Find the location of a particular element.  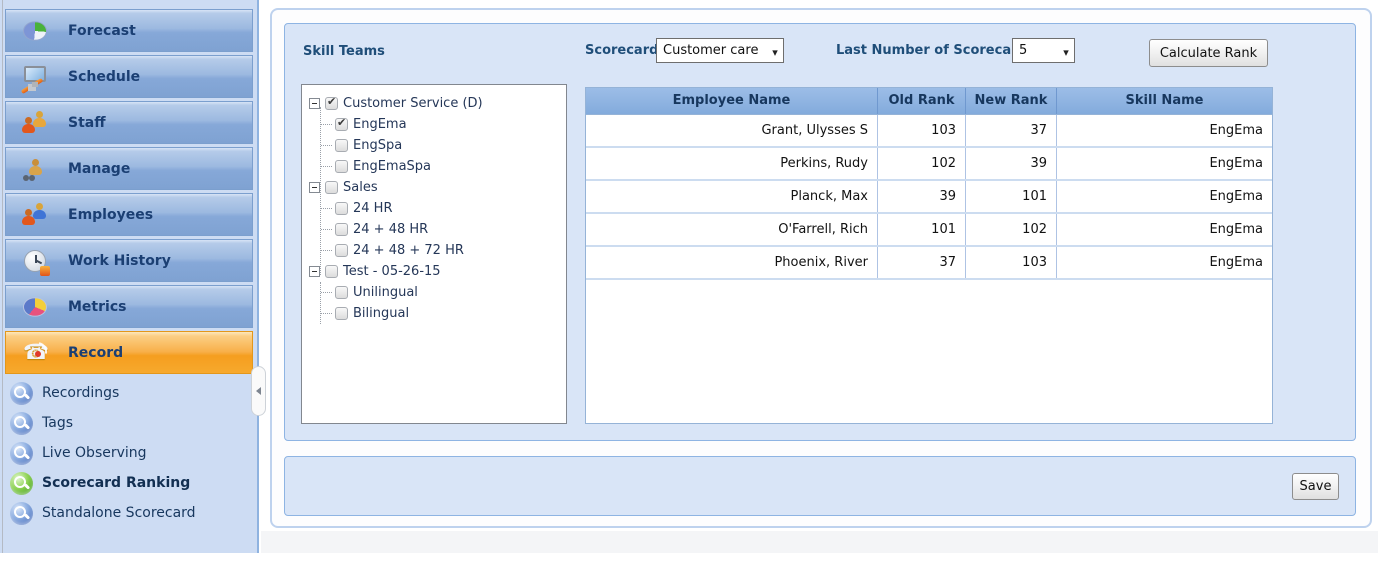

tree-node-label: 24 + 48 HR is located at coordinates (391, 229).